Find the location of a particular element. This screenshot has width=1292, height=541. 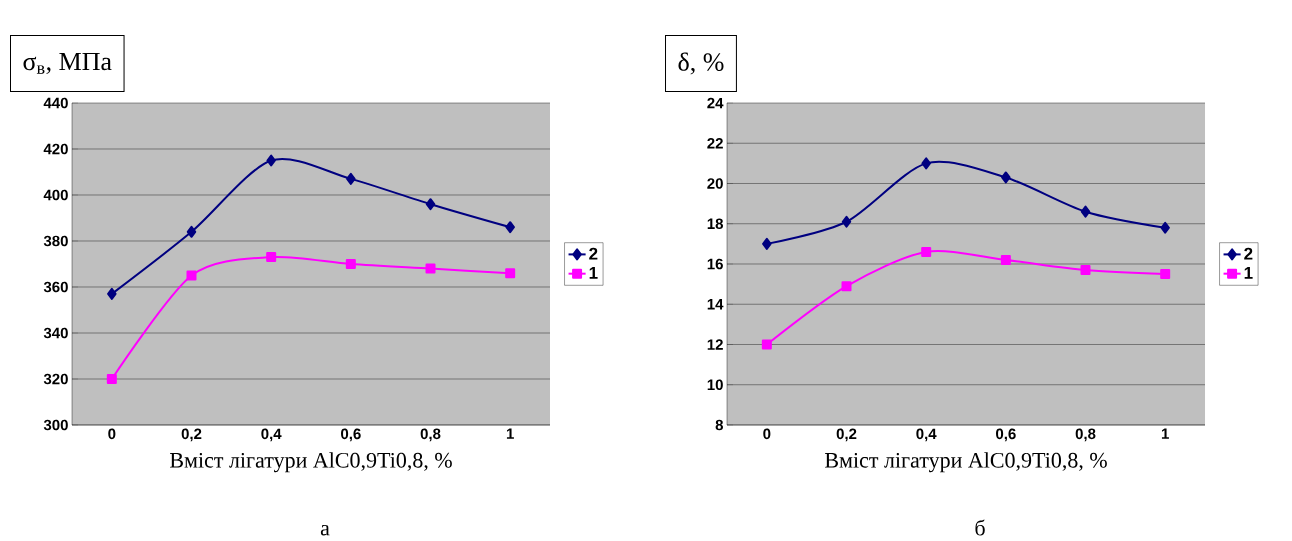

y-tick-label: 340 is located at coordinates (55, 333).